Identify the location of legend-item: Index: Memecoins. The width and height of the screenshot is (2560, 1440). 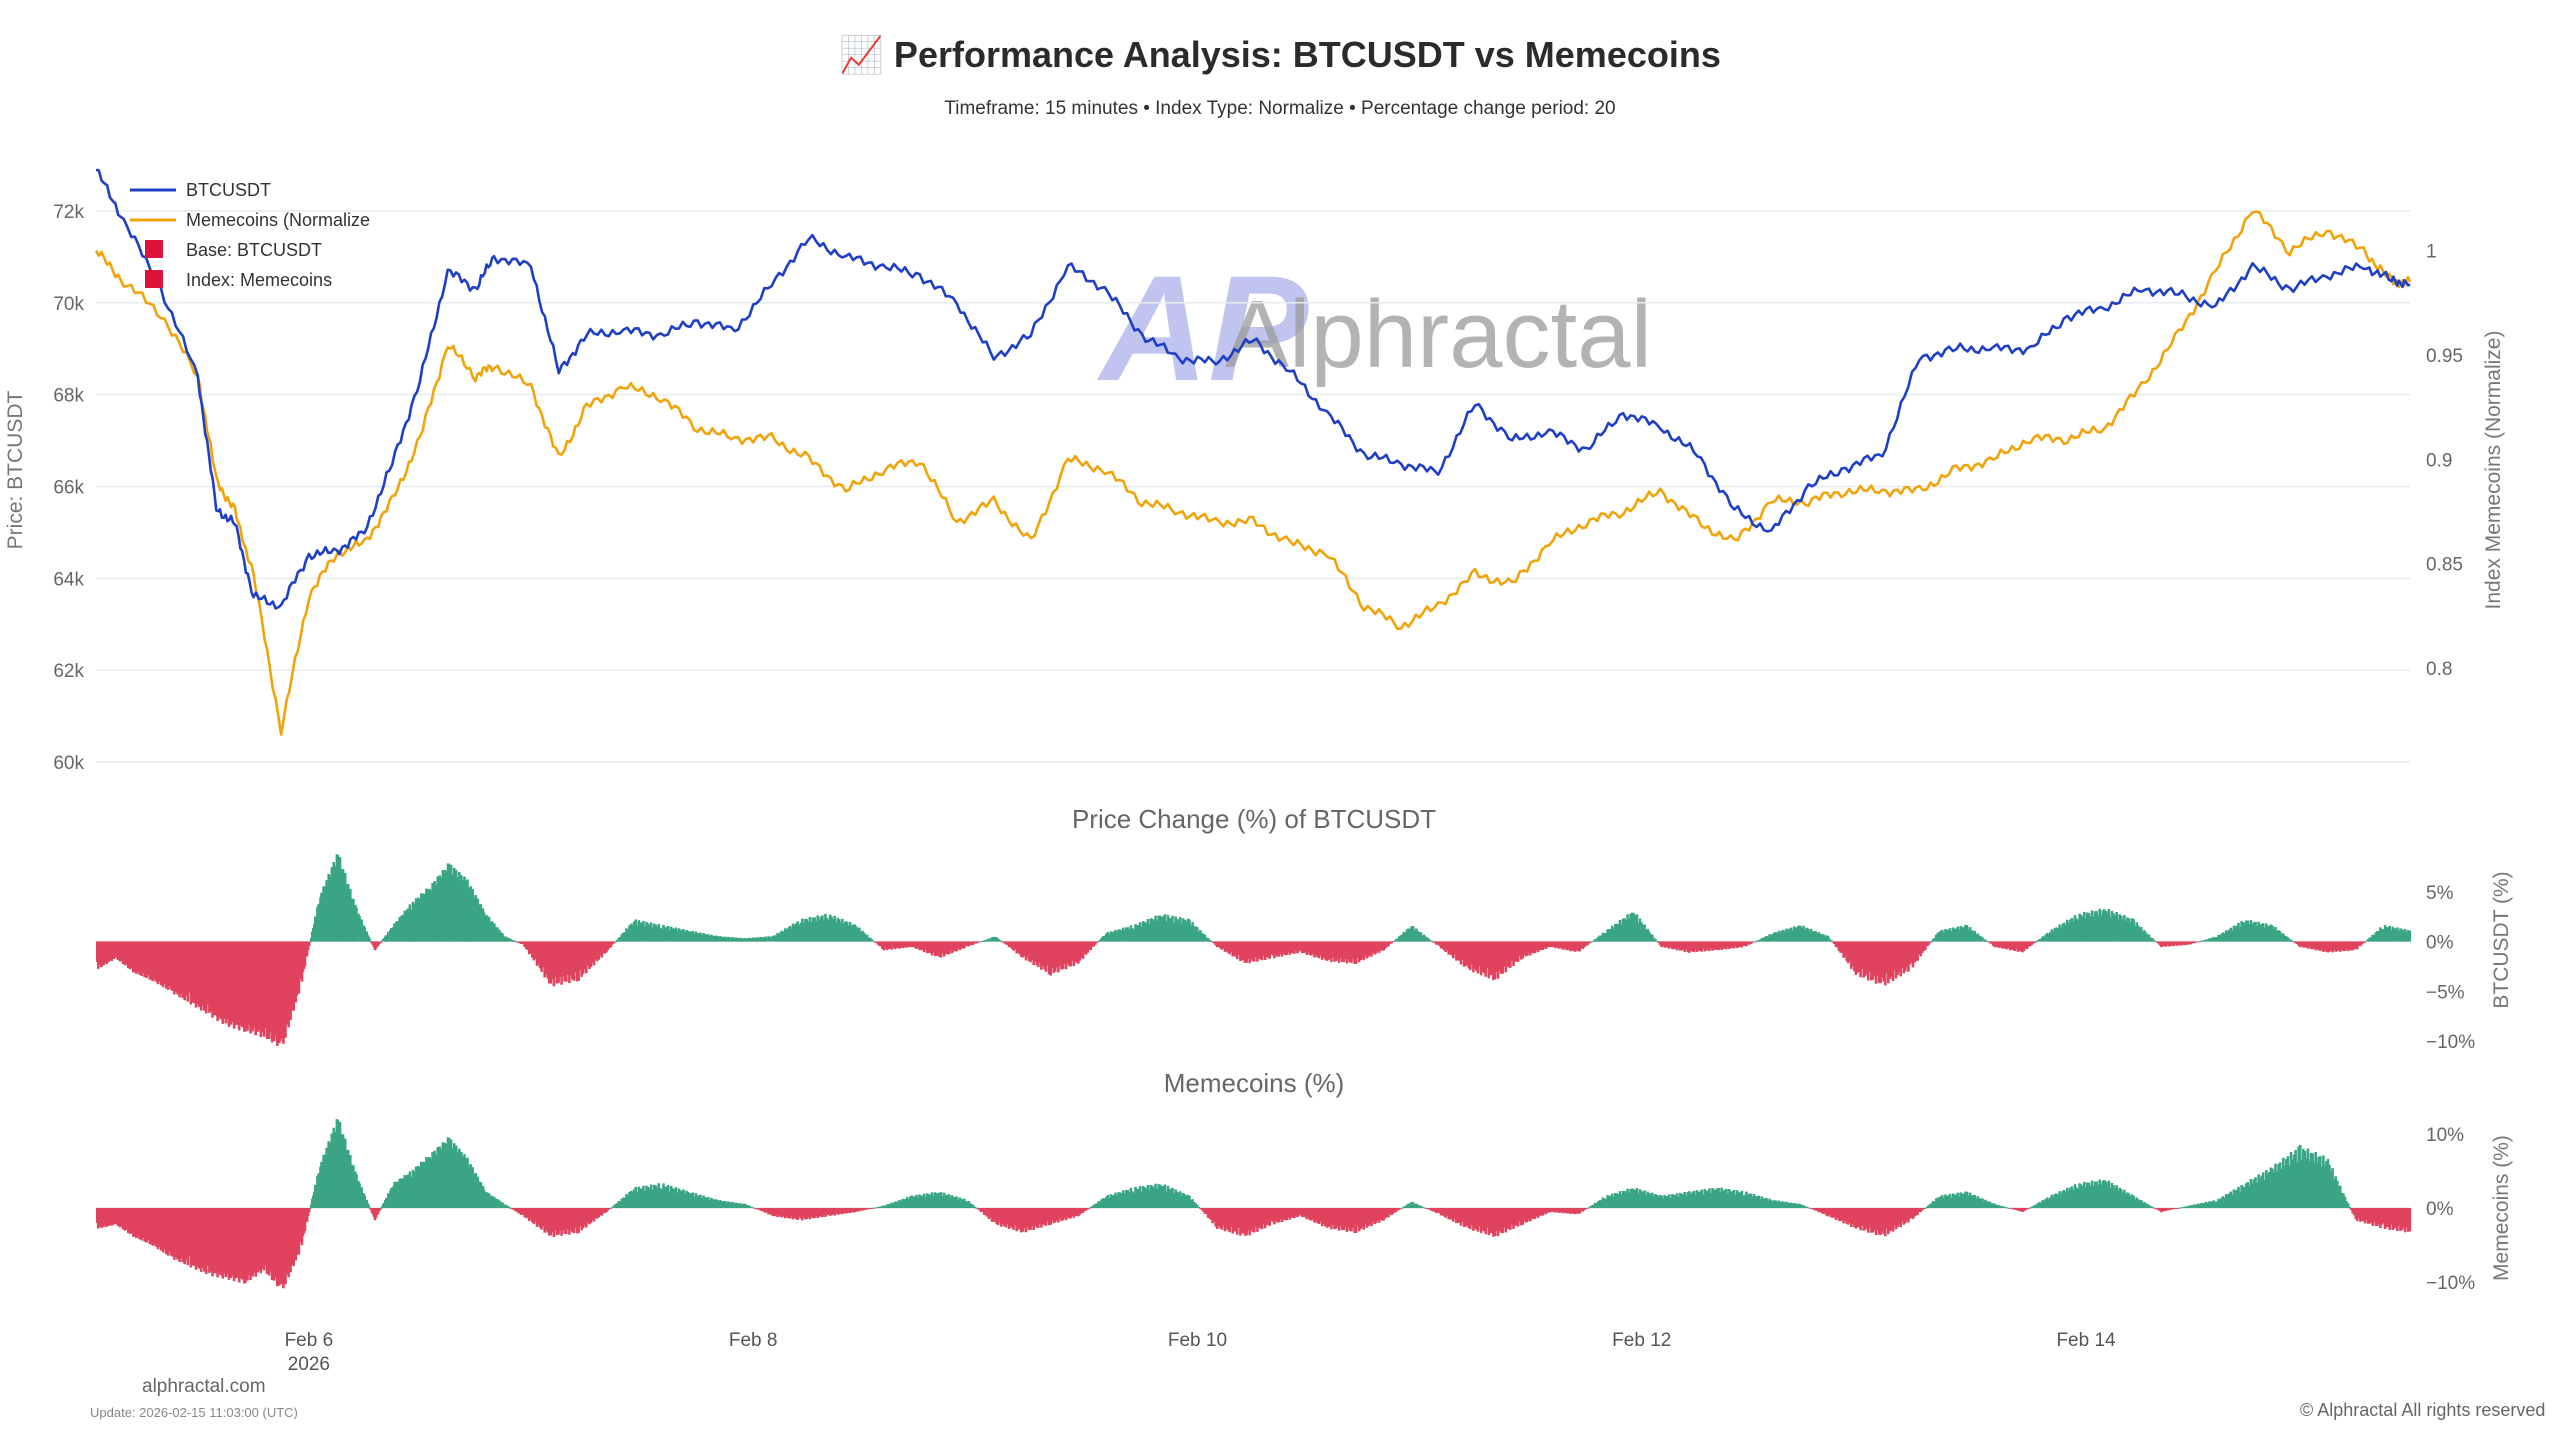
(238, 280).